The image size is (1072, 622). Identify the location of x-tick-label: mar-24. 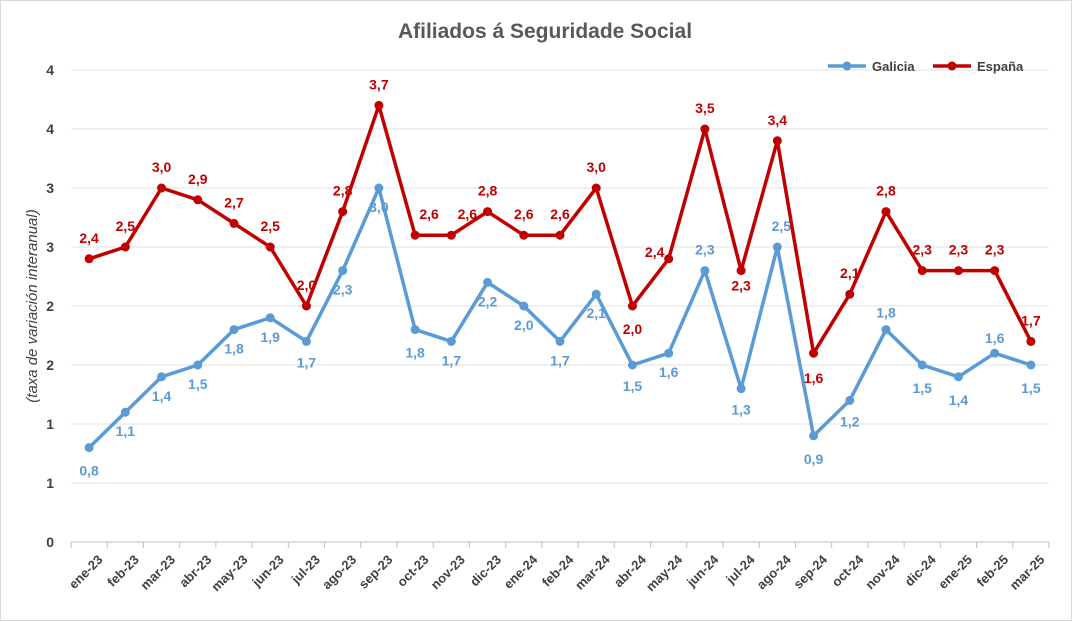
(592, 571).